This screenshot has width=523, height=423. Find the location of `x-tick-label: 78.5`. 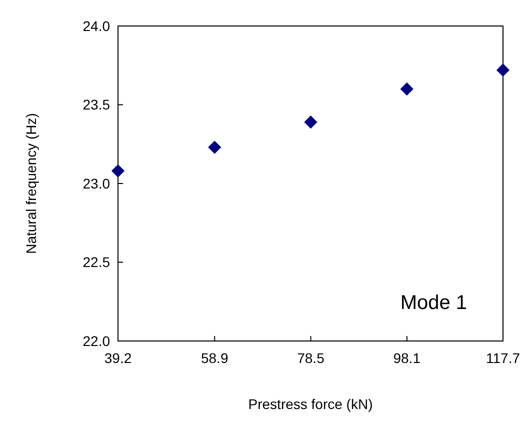

x-tick-label: 78.5 is located at coordinates (311, 358).